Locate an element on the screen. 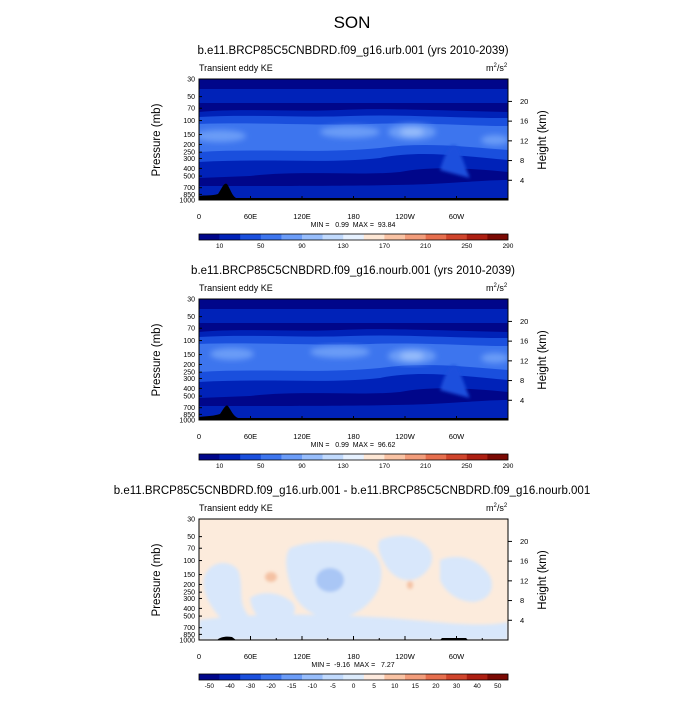 This screenshot has width=700, height=705. colorbar-label: 290 is located at coordinates (508, 246).